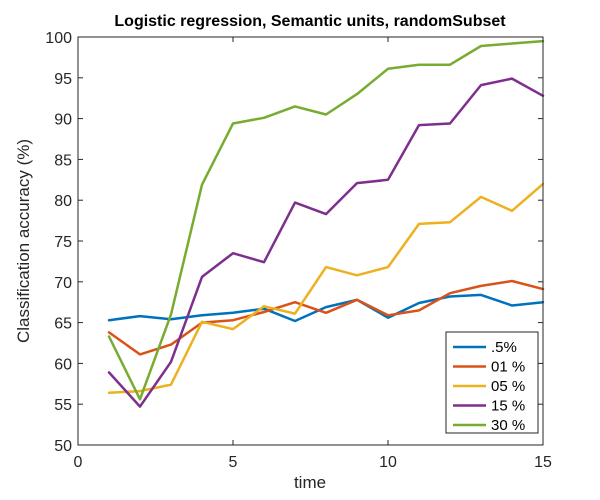 The height and width of the screenshot is (500, 600). Describe the element at coordinates (63, 120) in the screenshot. I see `y-tick-label: 90` at that location.